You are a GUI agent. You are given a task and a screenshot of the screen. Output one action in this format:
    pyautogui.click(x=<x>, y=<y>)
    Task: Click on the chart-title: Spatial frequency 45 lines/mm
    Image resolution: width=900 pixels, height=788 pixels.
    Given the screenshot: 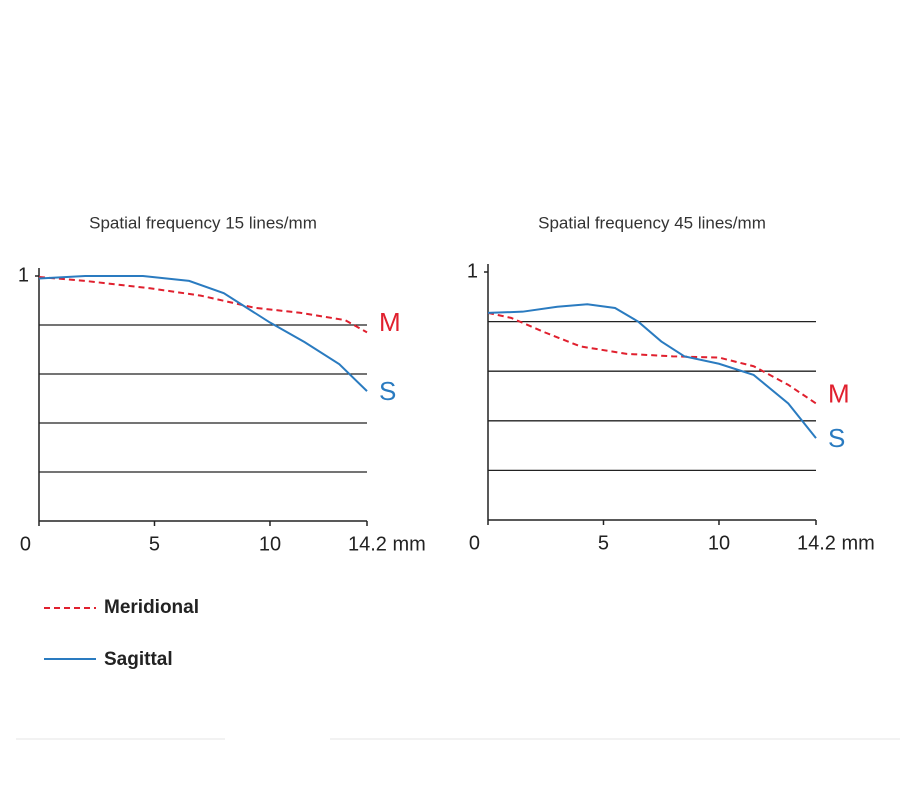 What is the action you would take?
    pyautogui.click(x=652, y=222)
    